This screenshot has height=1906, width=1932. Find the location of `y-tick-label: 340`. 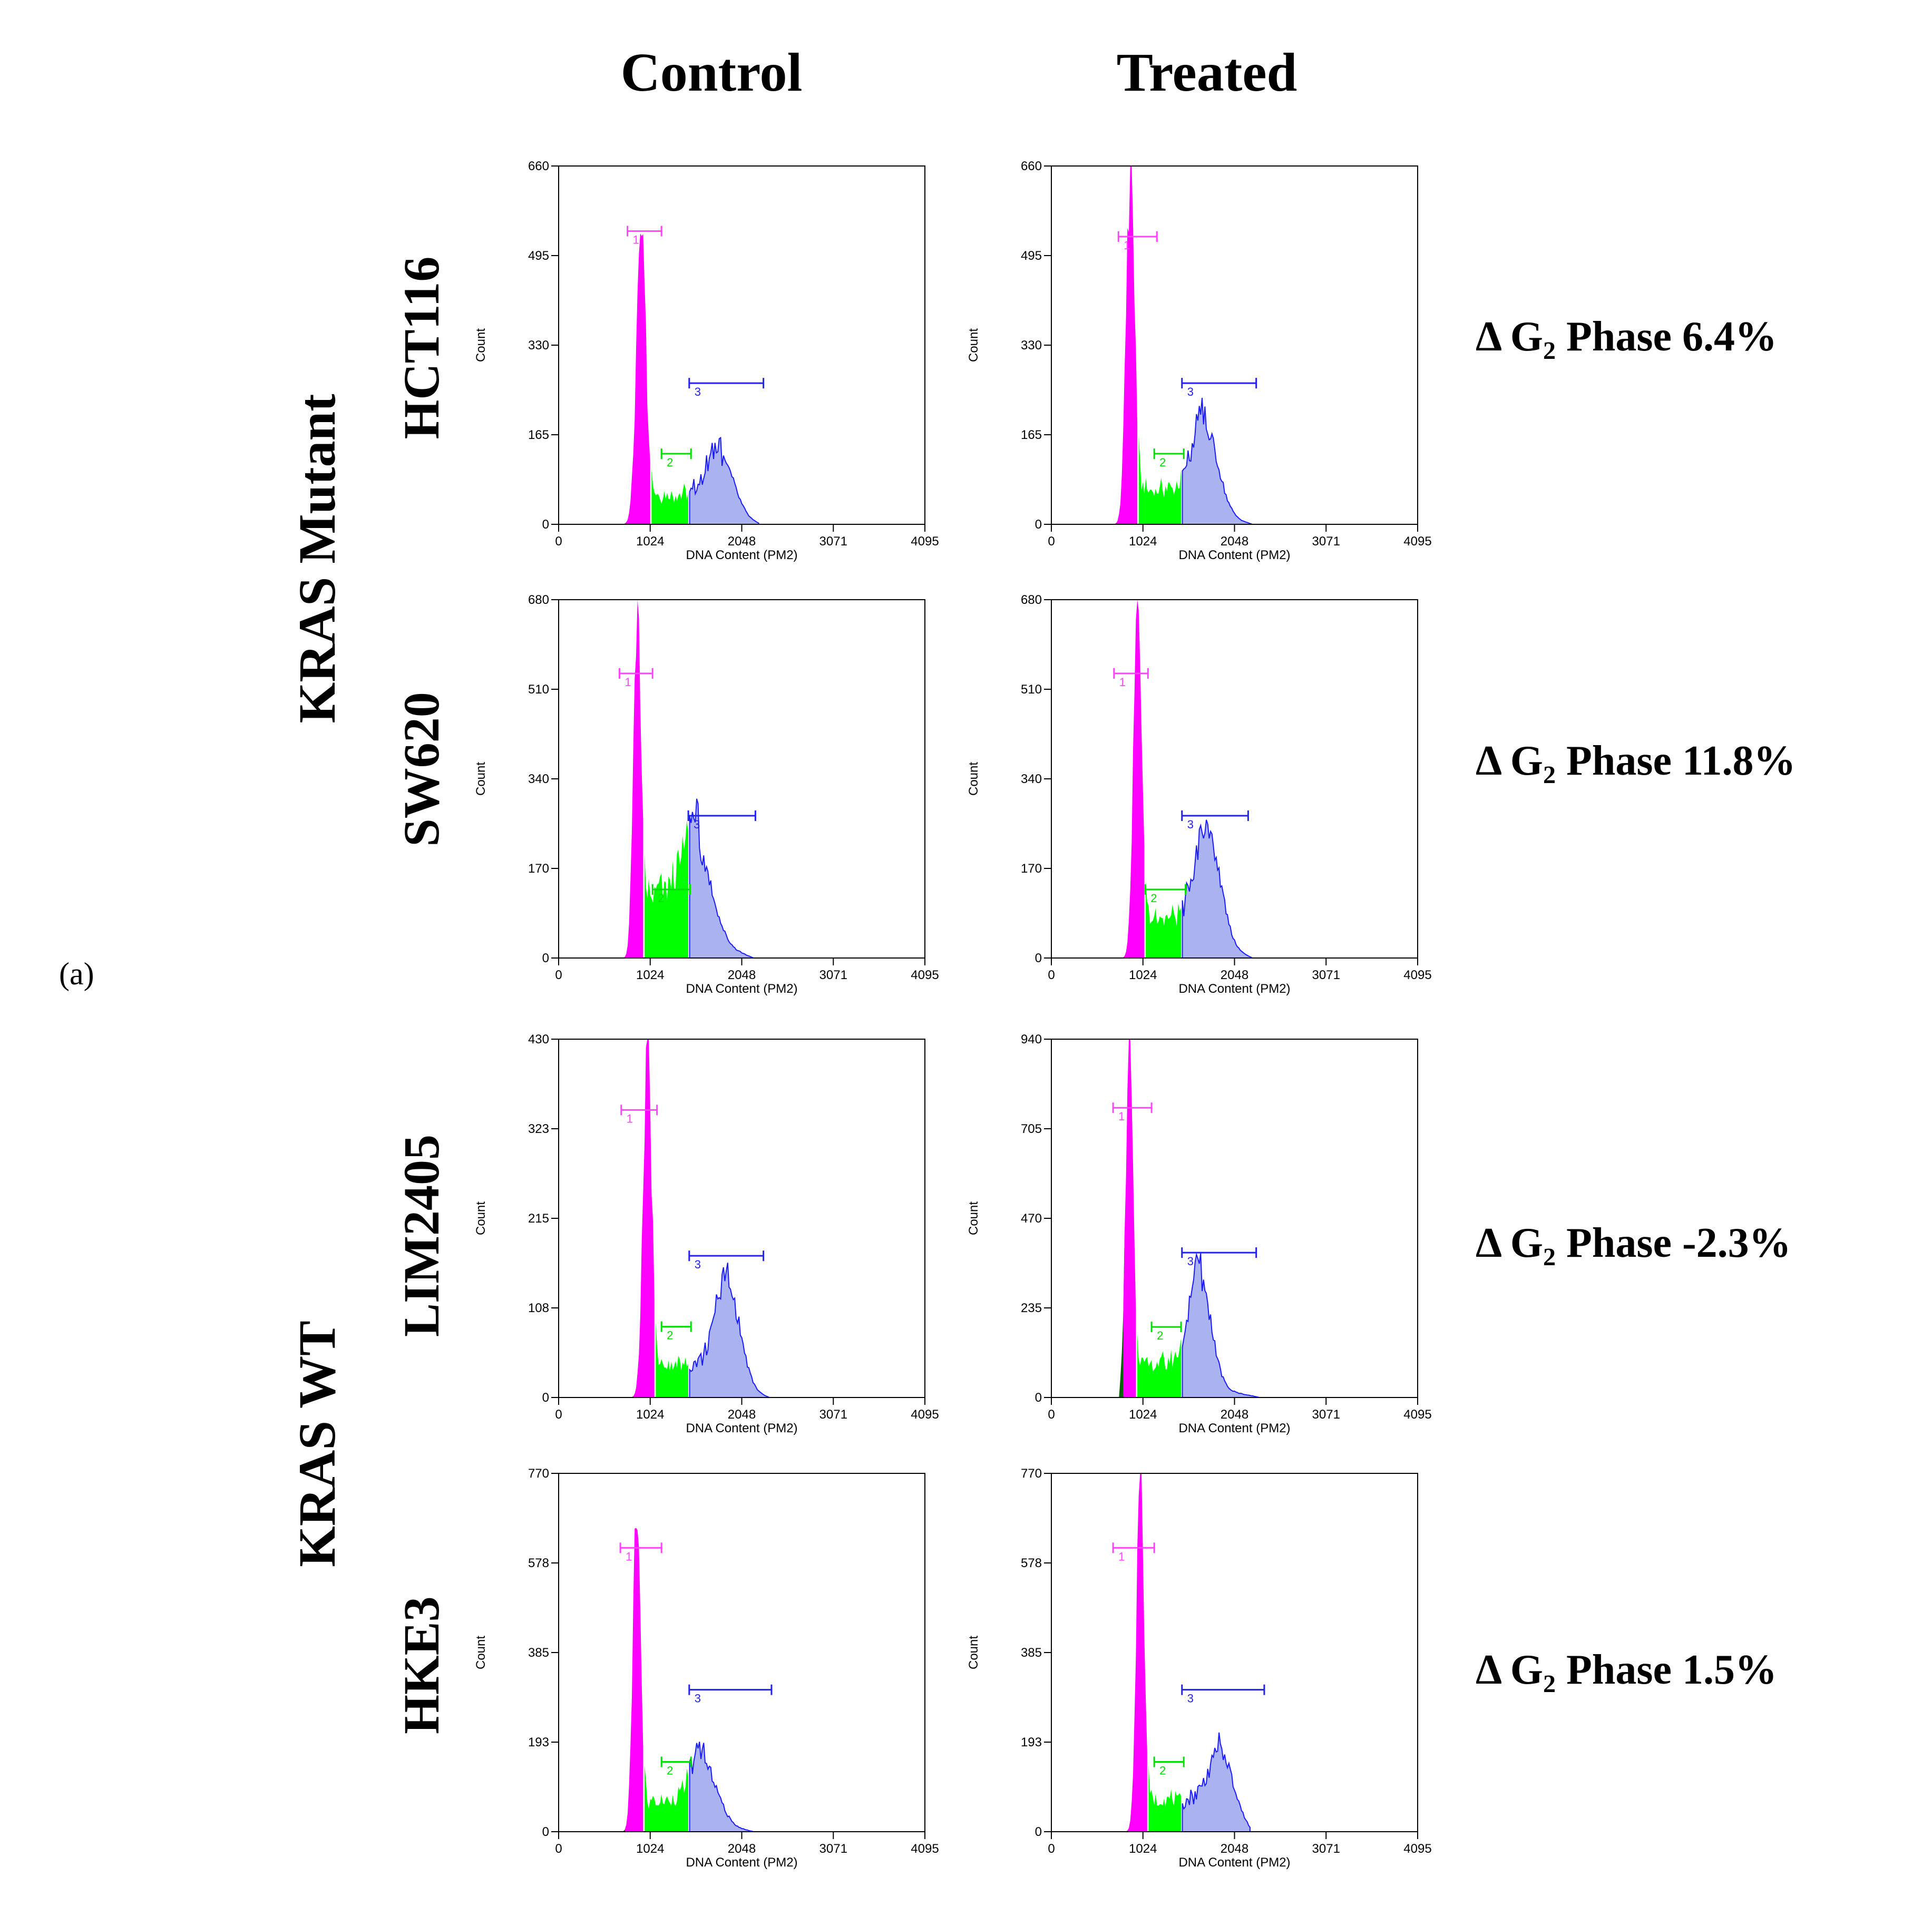

y-tick-label: 340 is located at coordinates (1031, 779).